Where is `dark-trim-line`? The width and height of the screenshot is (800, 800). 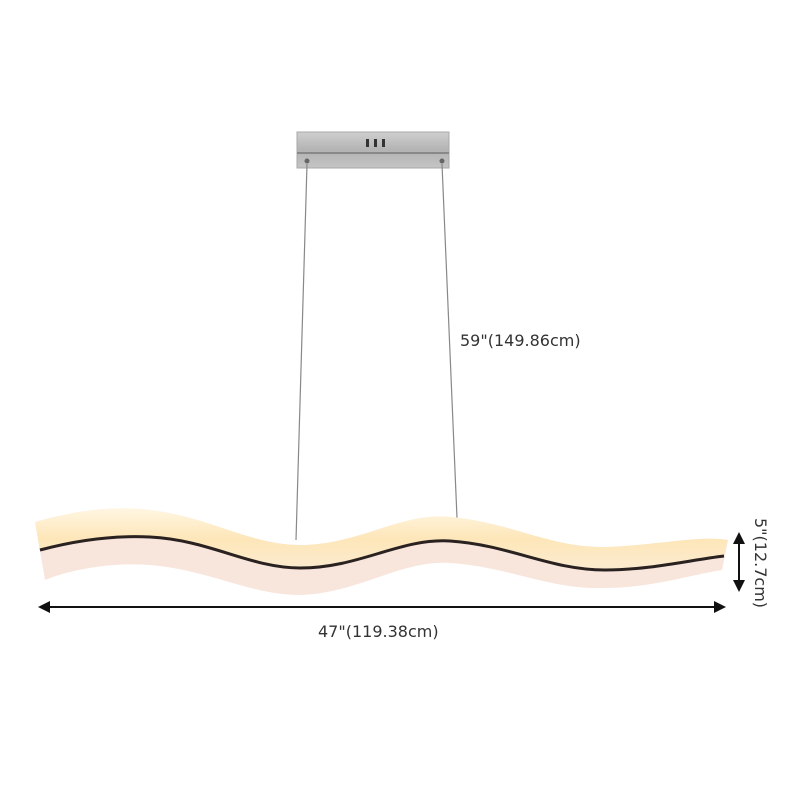
dark-trim-line is located at coordinates (382, 553).